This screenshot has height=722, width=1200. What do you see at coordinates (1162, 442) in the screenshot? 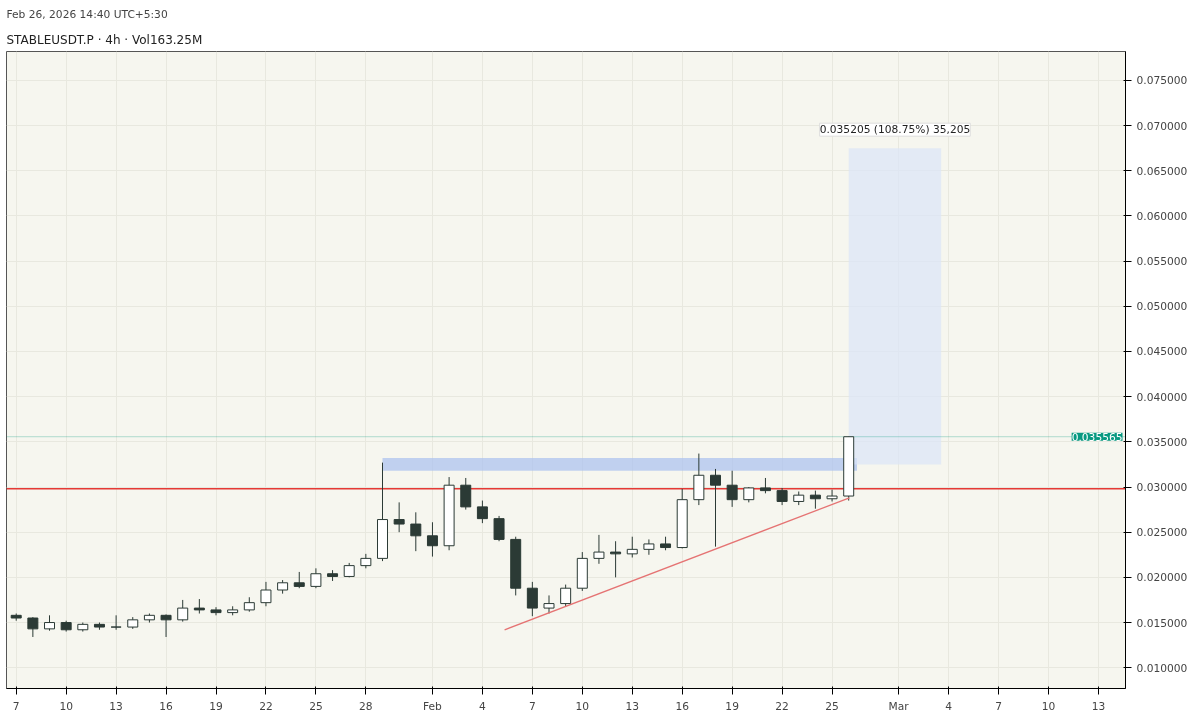
I see `y-tick-label: 0.035000` at bounding box center [1162, 442].